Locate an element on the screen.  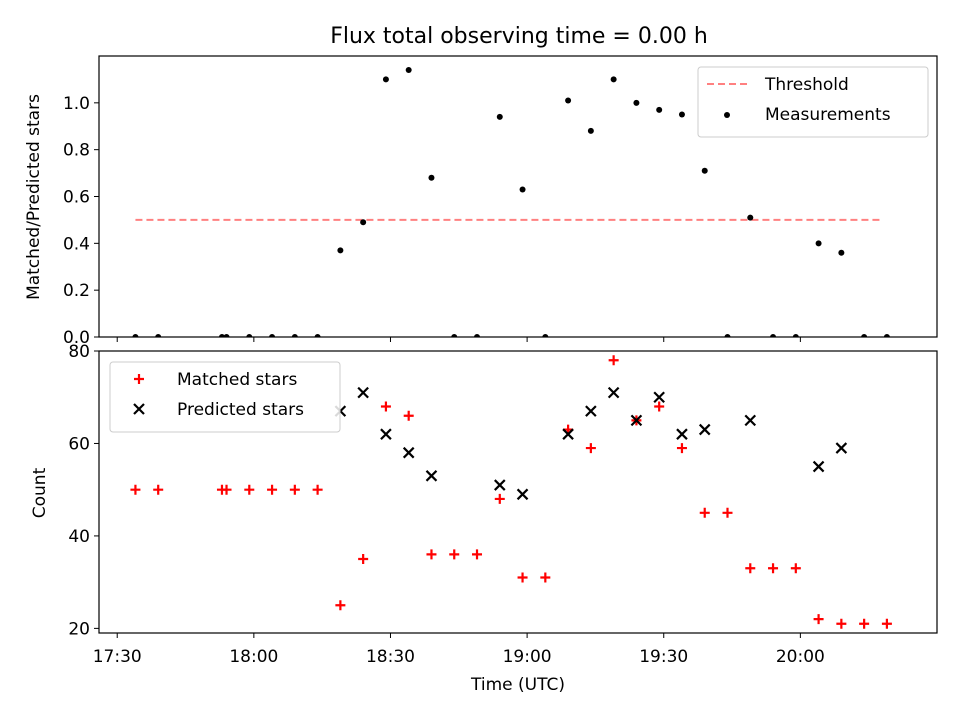
y-tick-label: 20 is located at coordinates (79, 629).